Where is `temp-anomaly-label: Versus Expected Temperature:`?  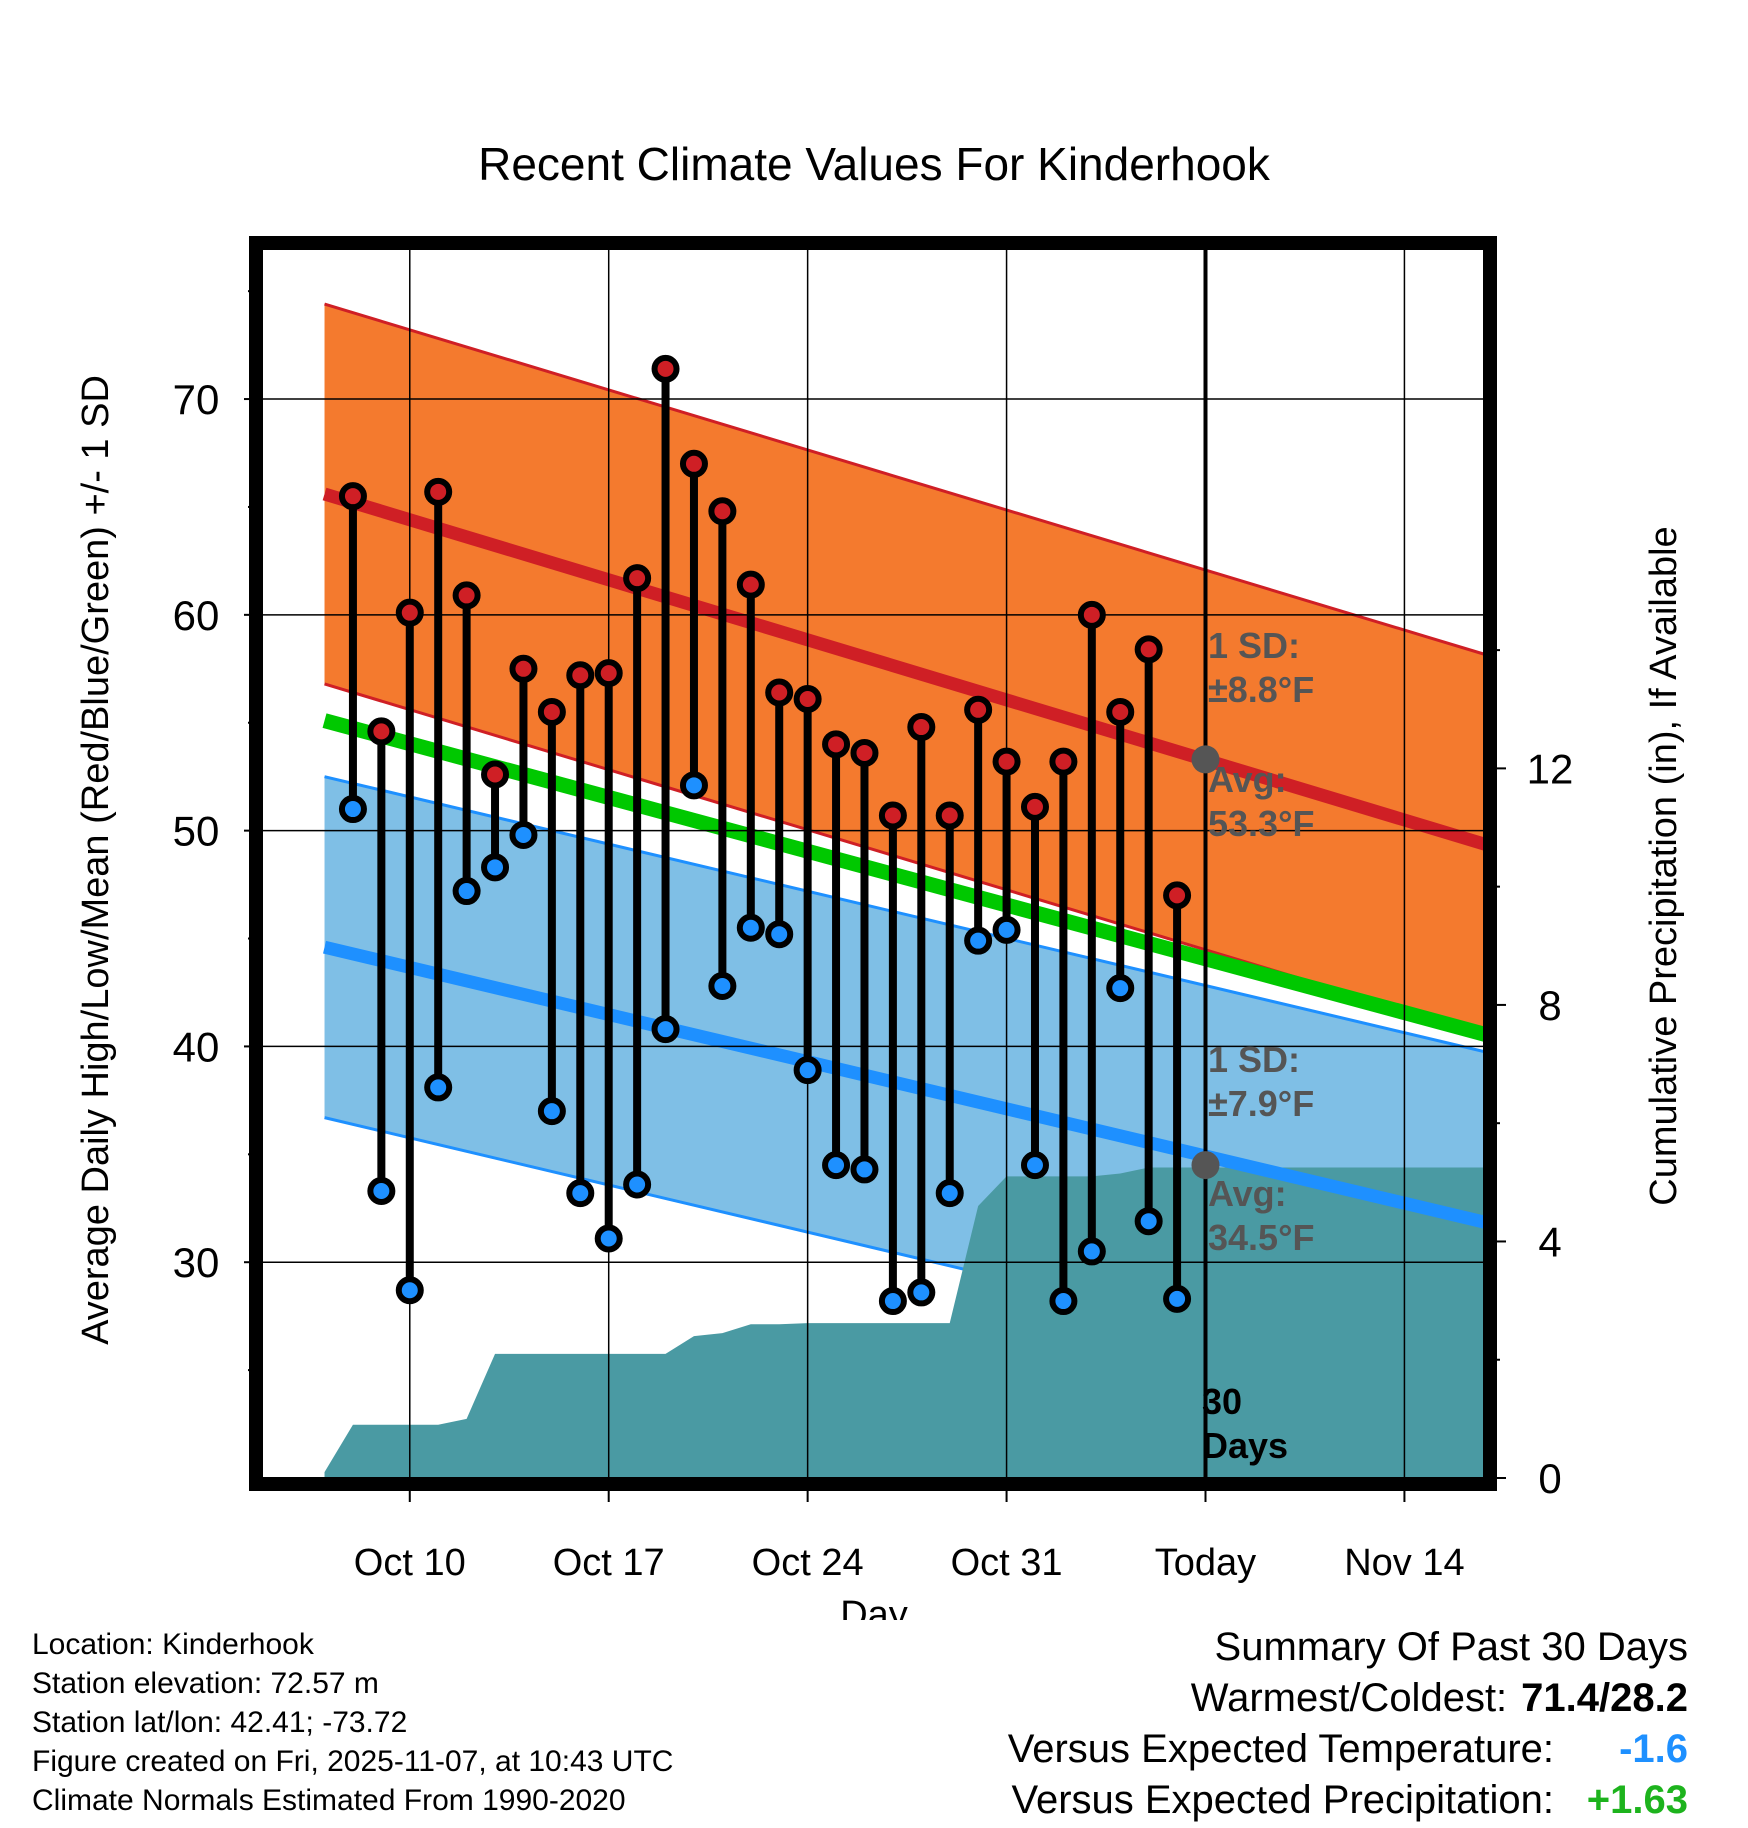 temp-anomaly-label: Versus Expected Temperature: is located at coordinates (1280, 1749).